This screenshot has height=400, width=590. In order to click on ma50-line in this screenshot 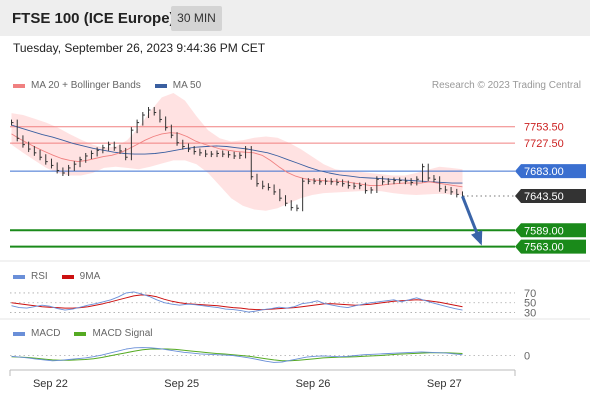, I will do `click(237, 154)`.